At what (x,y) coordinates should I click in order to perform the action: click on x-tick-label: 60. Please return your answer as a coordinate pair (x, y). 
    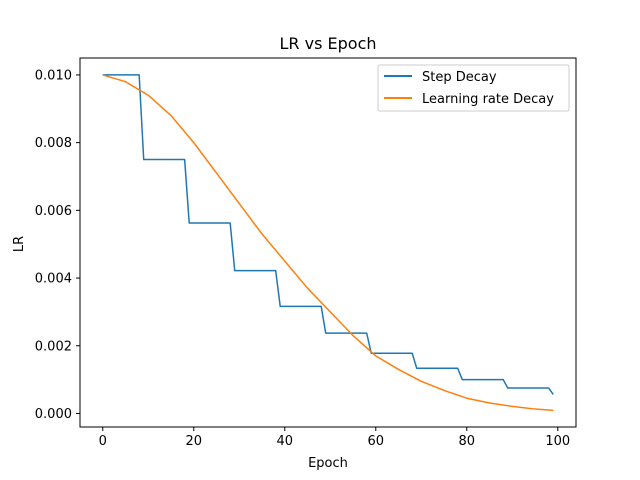
    Looking at the image, I should click on (376, 441).